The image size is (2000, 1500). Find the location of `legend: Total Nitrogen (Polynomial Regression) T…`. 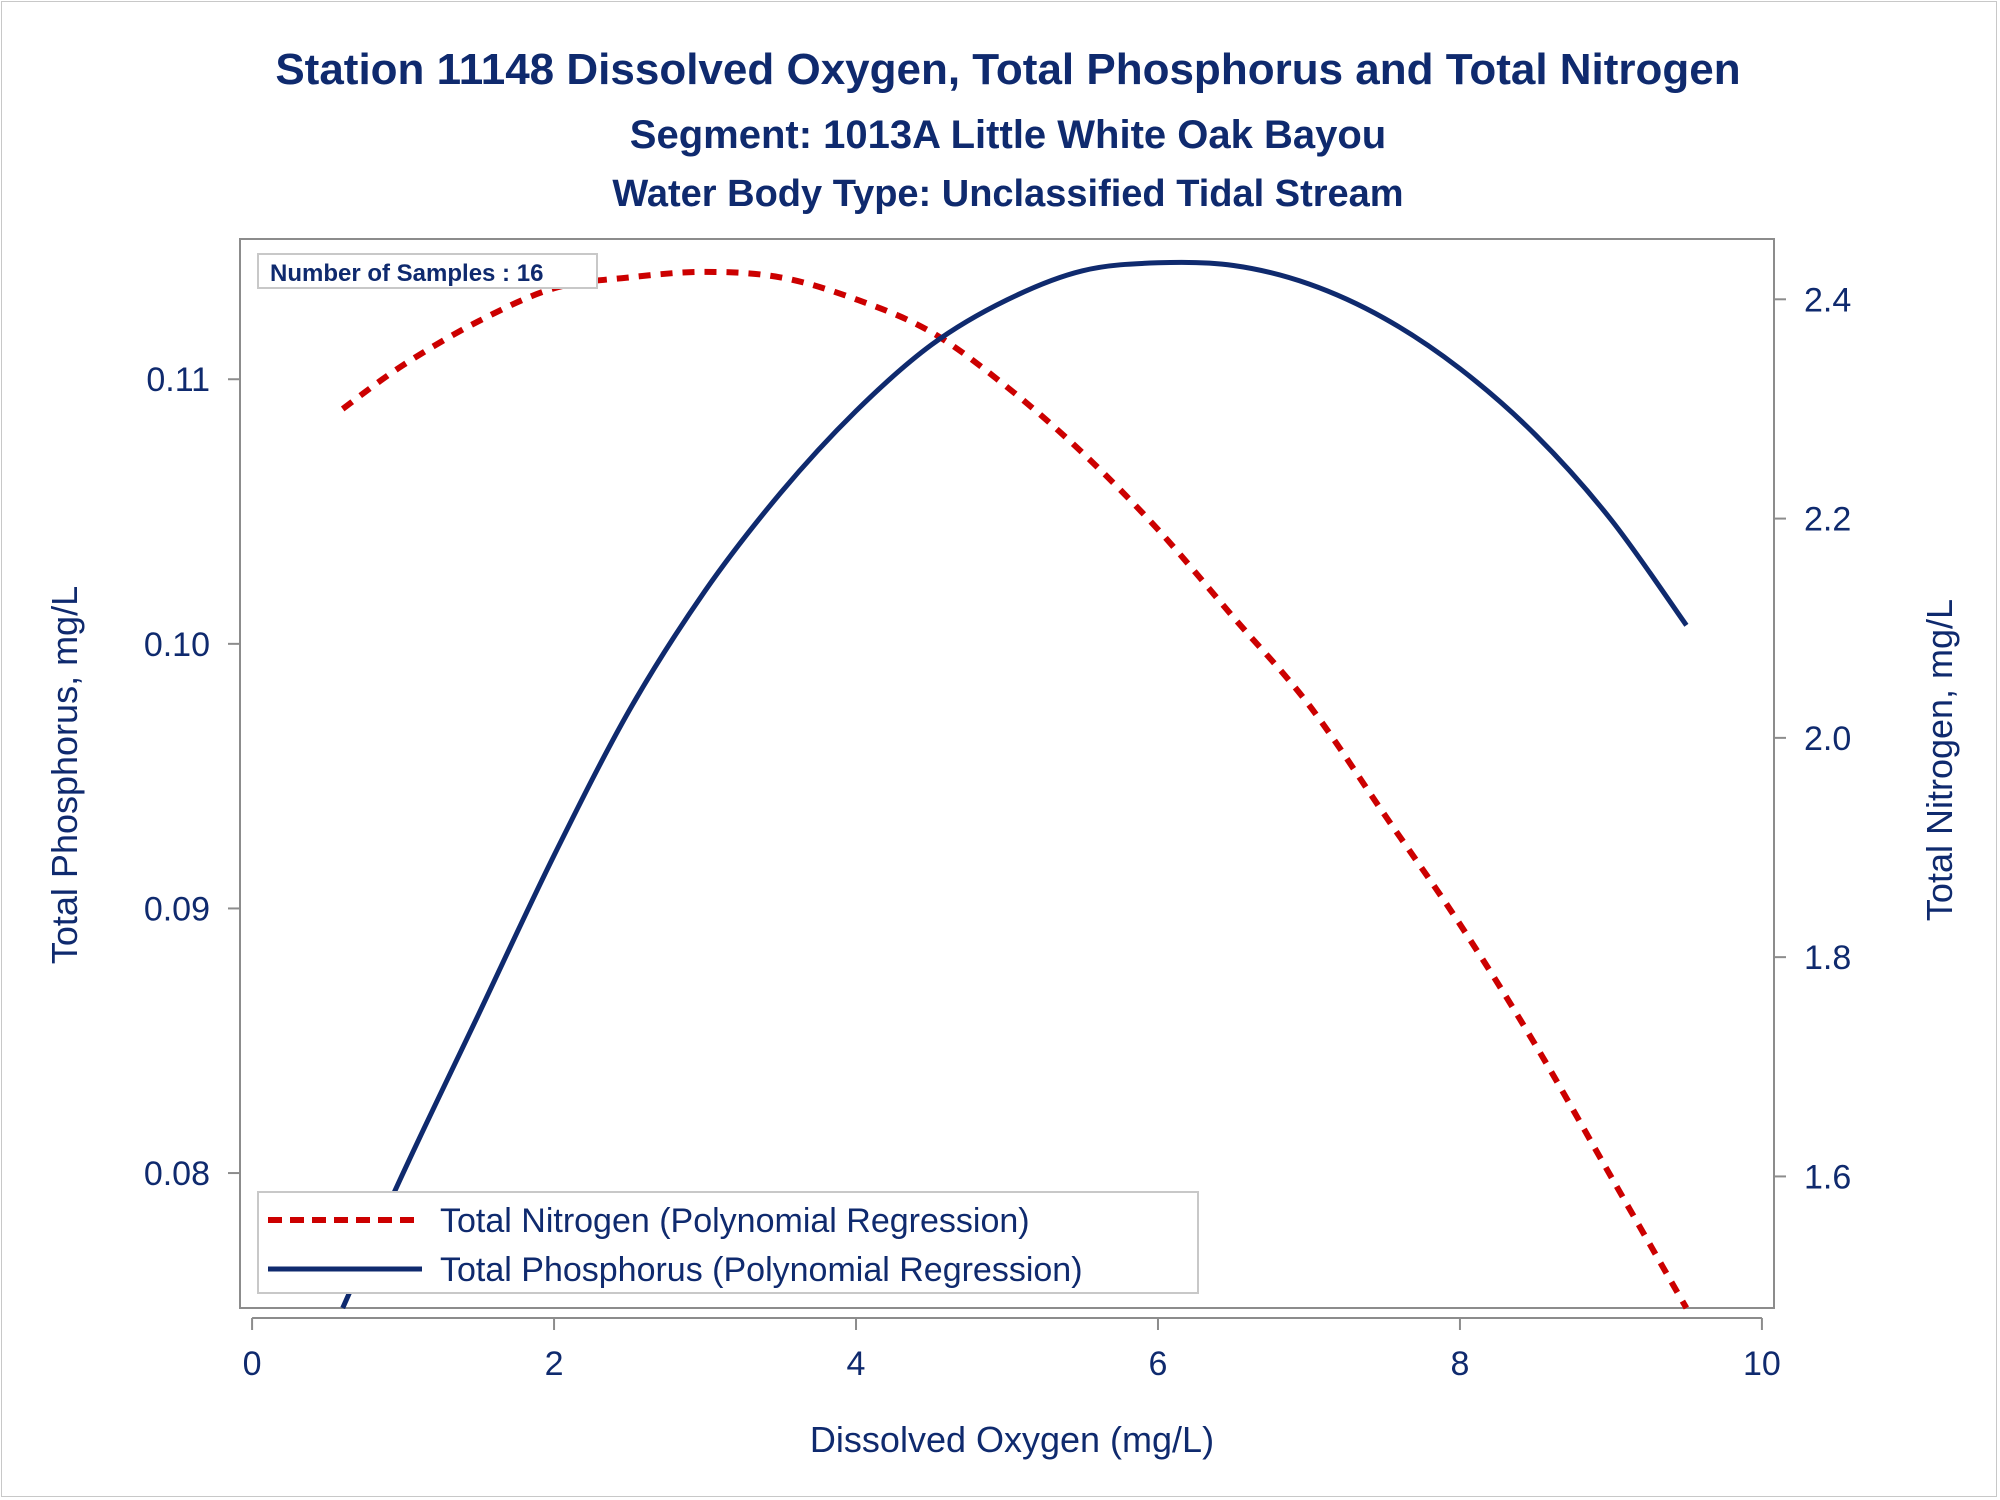

legend: Total Nitrogen (Polynomial Regression) T… is located at coordinates (728, 1242).